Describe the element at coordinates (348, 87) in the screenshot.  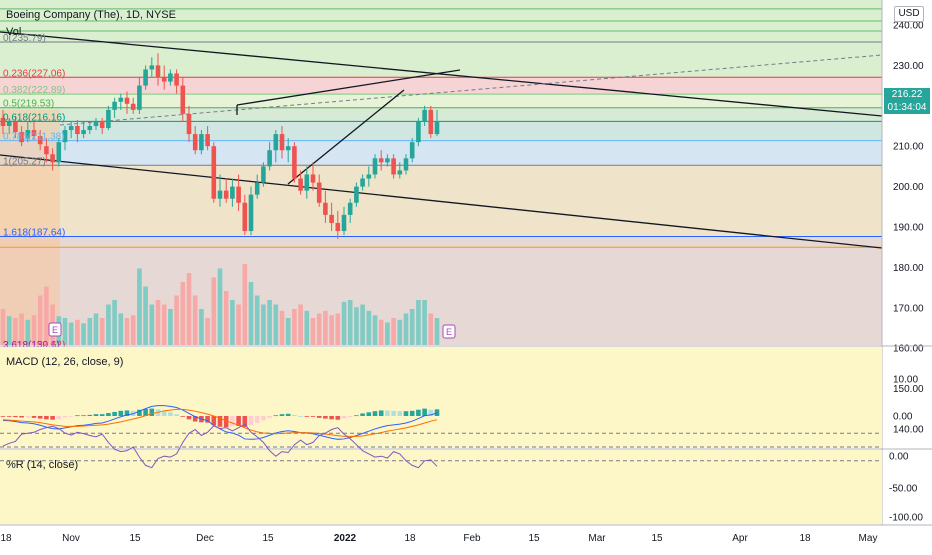
I see `rising-wedge-top` at that location.